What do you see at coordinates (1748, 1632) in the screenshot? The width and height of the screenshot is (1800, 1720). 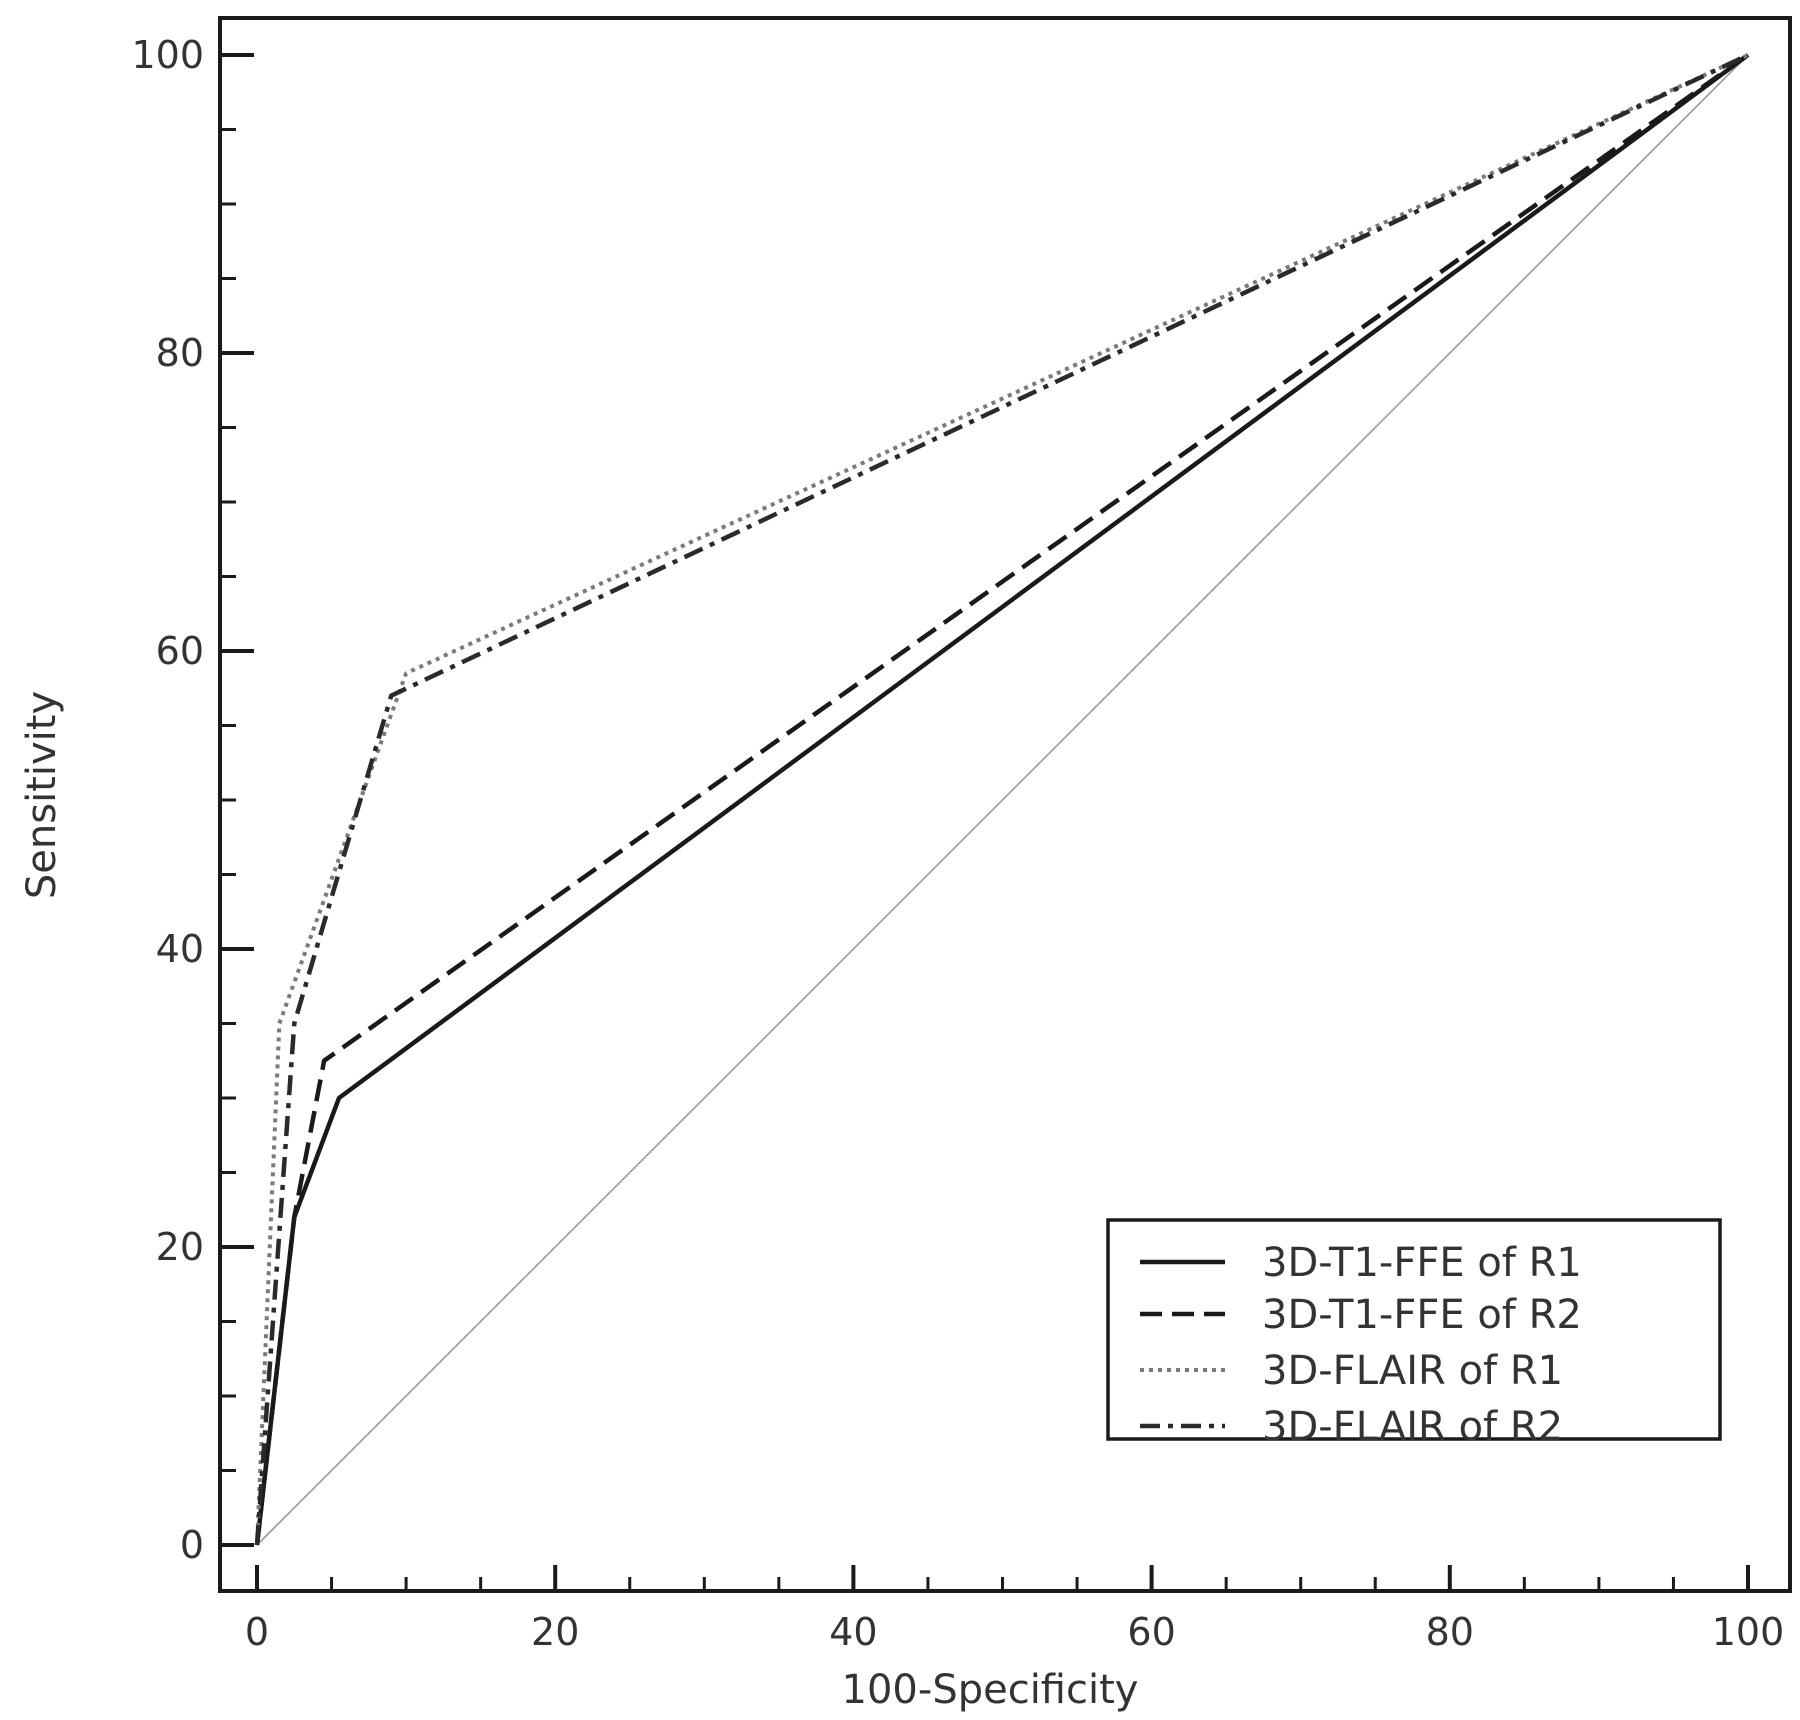 I see `x-tick-label: 100` at bounding box center [1748, 1632].